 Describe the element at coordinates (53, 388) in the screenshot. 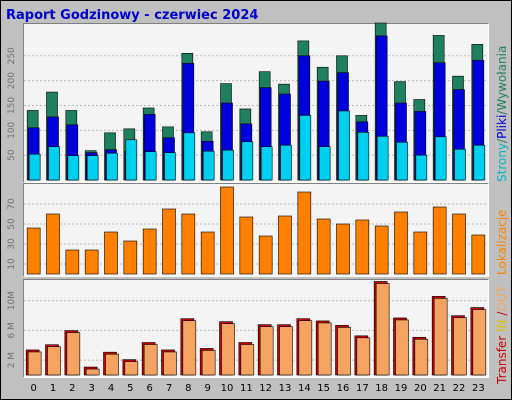

I see `hour-label: 1` at that location.